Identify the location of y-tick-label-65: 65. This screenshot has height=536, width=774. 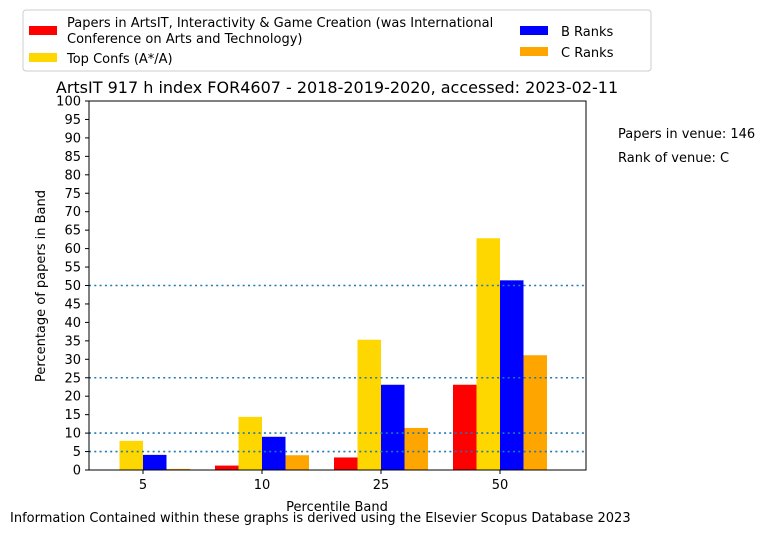
(72, 231).